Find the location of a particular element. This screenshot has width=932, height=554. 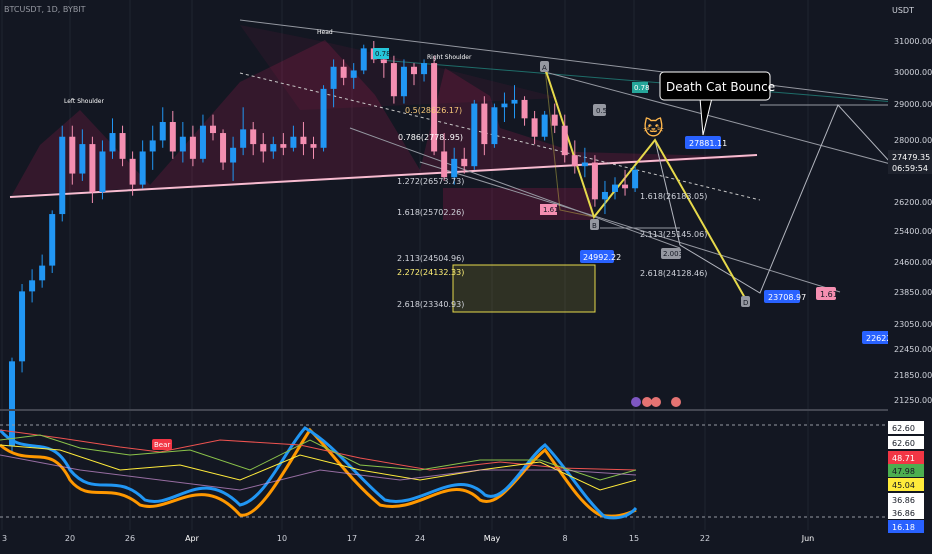

chart-price-tags: 27881.11 23708.97 1.61 22622. is located at coordinates (789, 240).